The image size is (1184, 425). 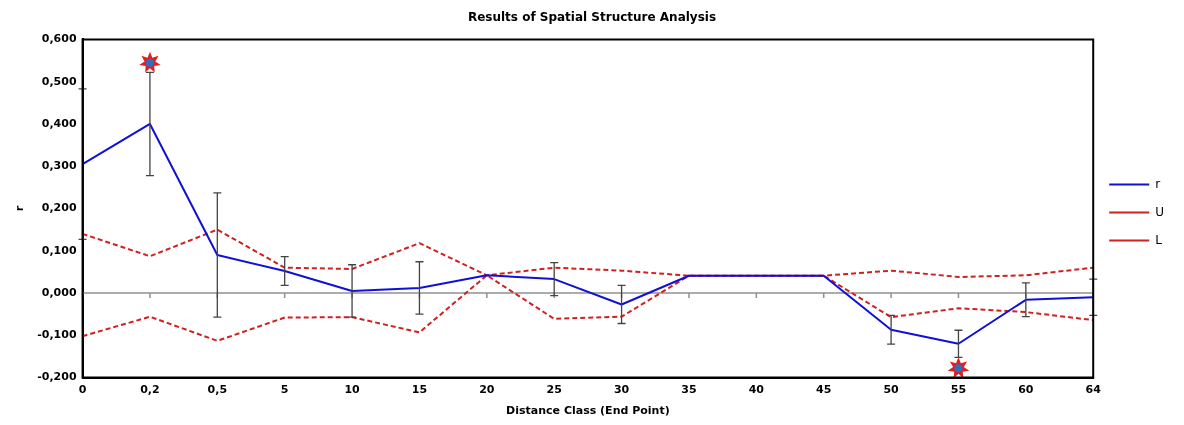 What do you see at coordinates (1158, 183) in the screenshot?
I see `legend-label: r` at bounding box center [1158, 183].